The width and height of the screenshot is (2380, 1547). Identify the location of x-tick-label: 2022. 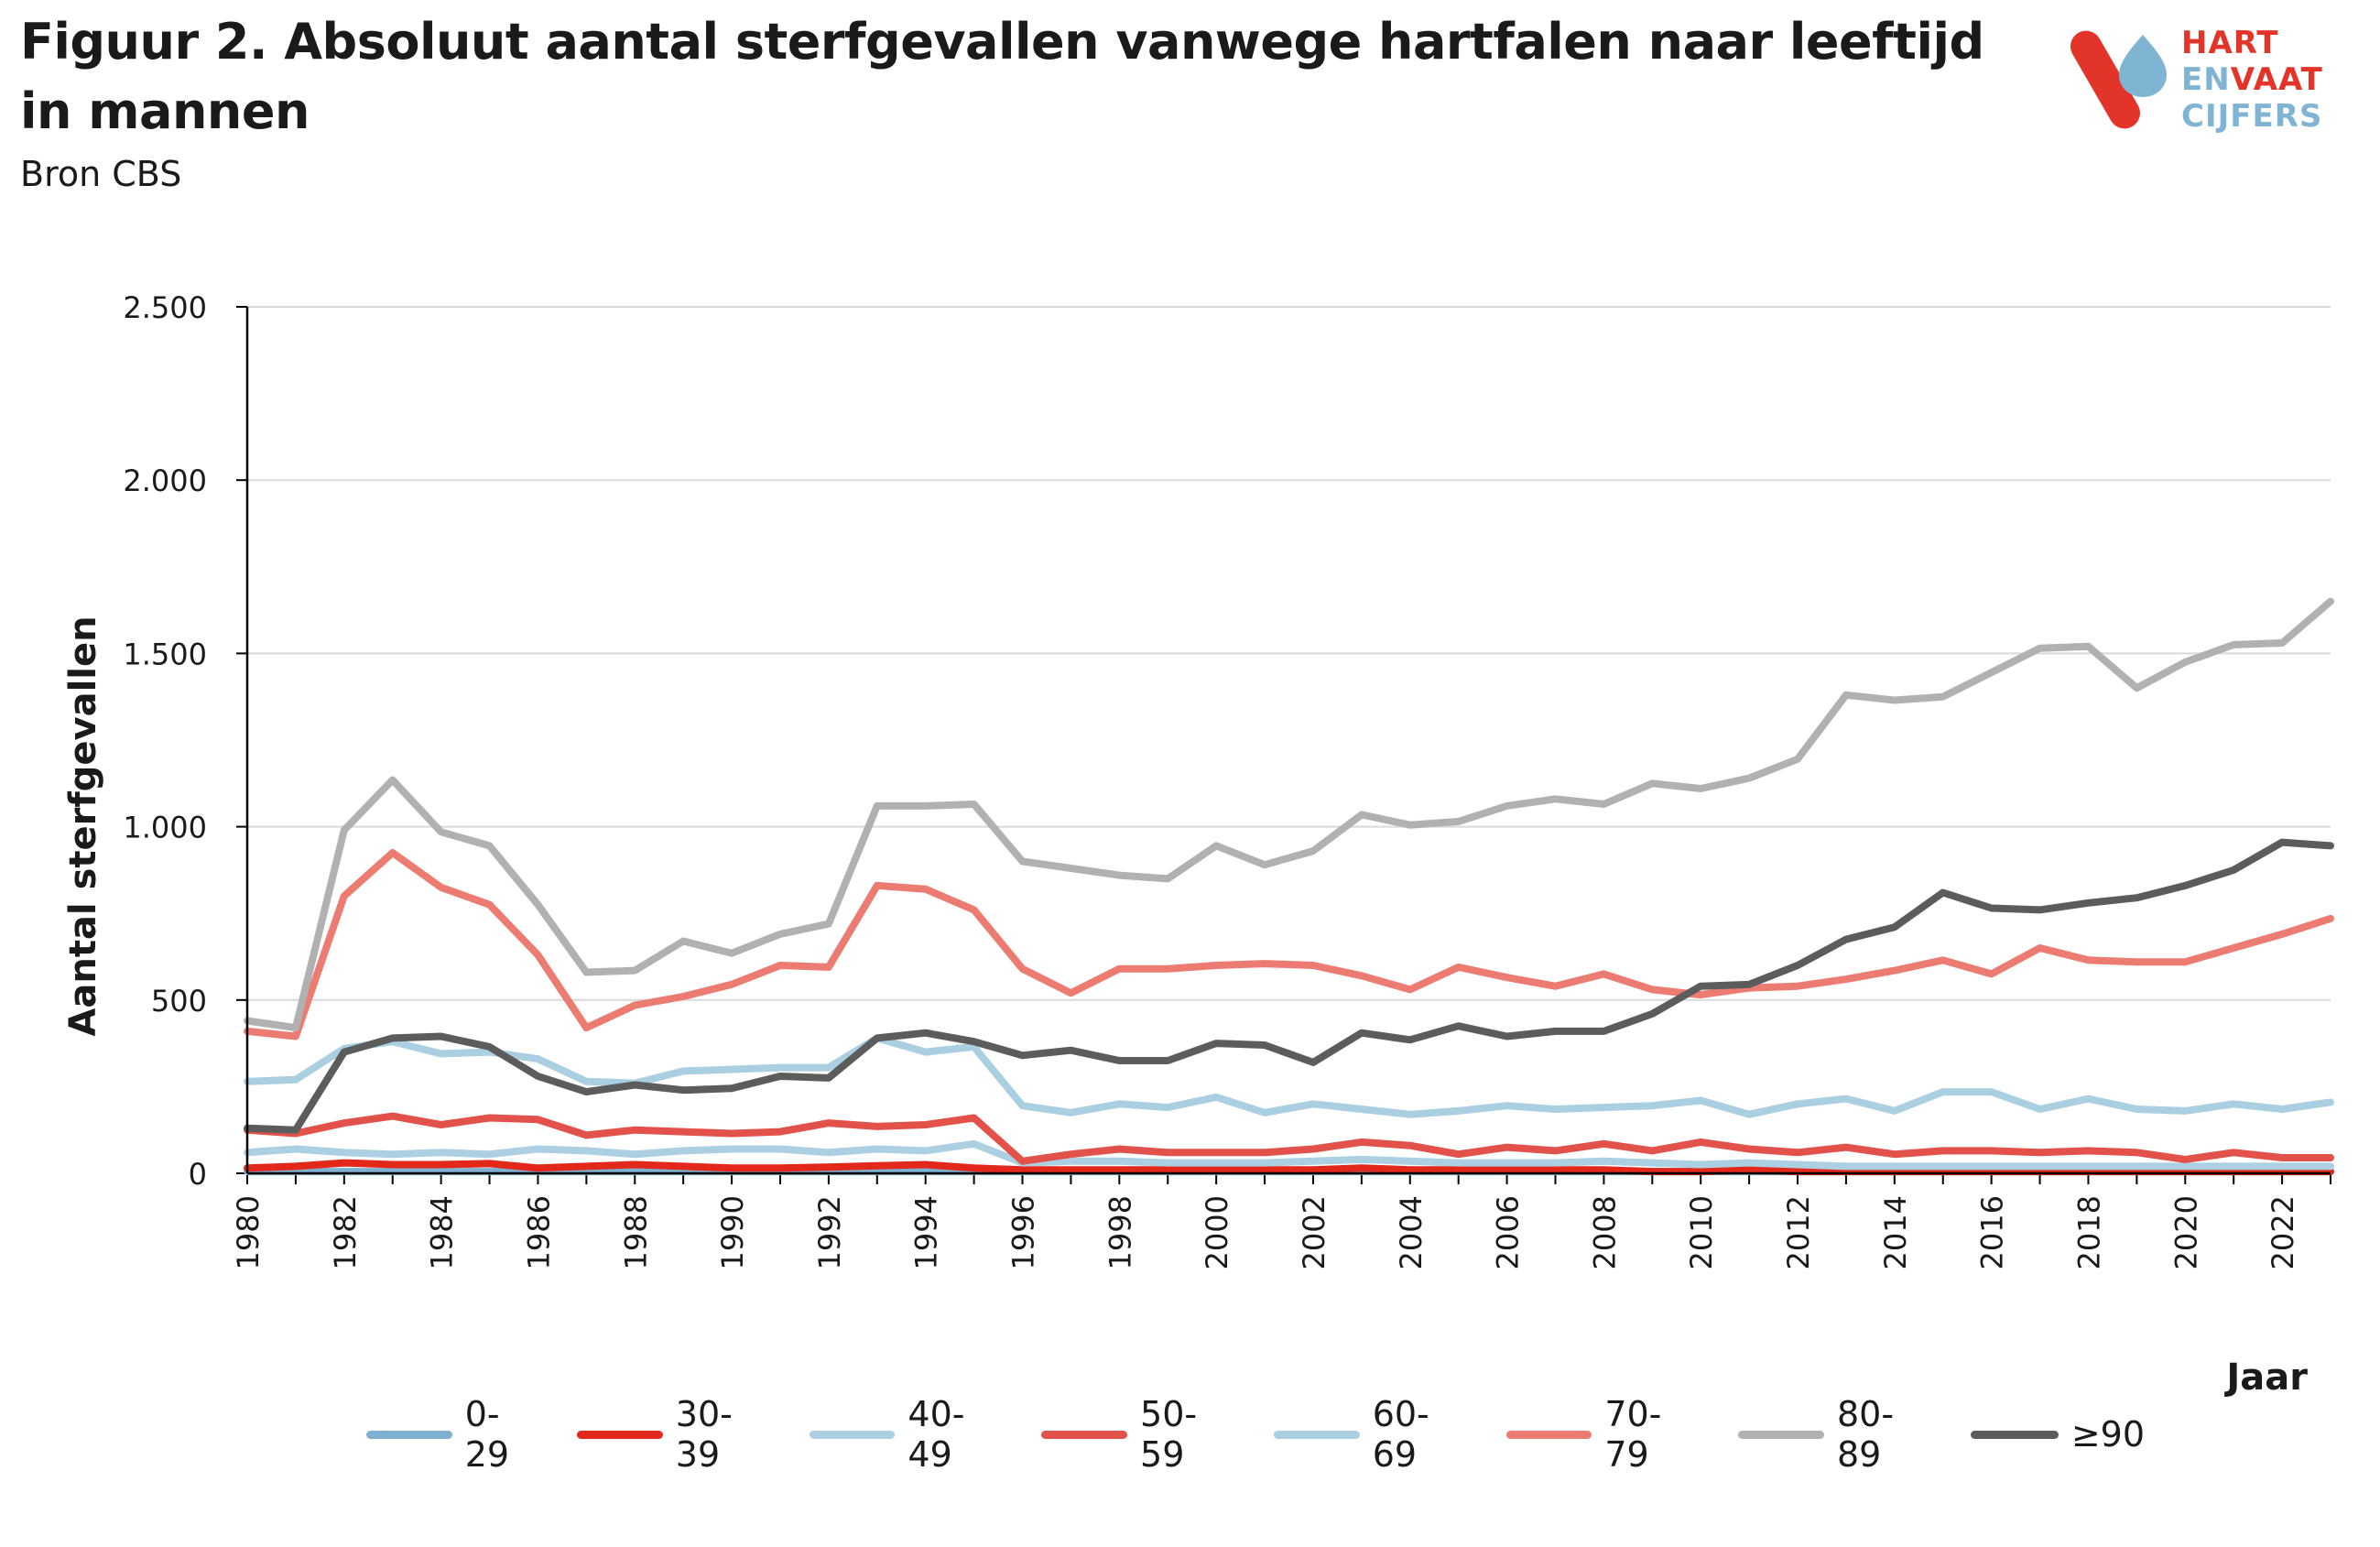
(2283, 1232).